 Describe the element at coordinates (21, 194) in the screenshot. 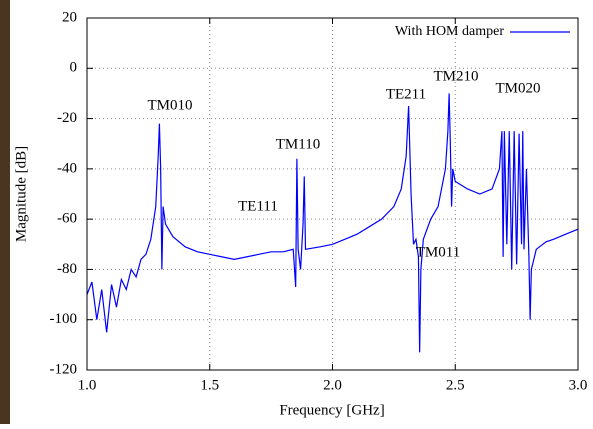

I see `y-axis-label: Magnitude [dB]` at that location.